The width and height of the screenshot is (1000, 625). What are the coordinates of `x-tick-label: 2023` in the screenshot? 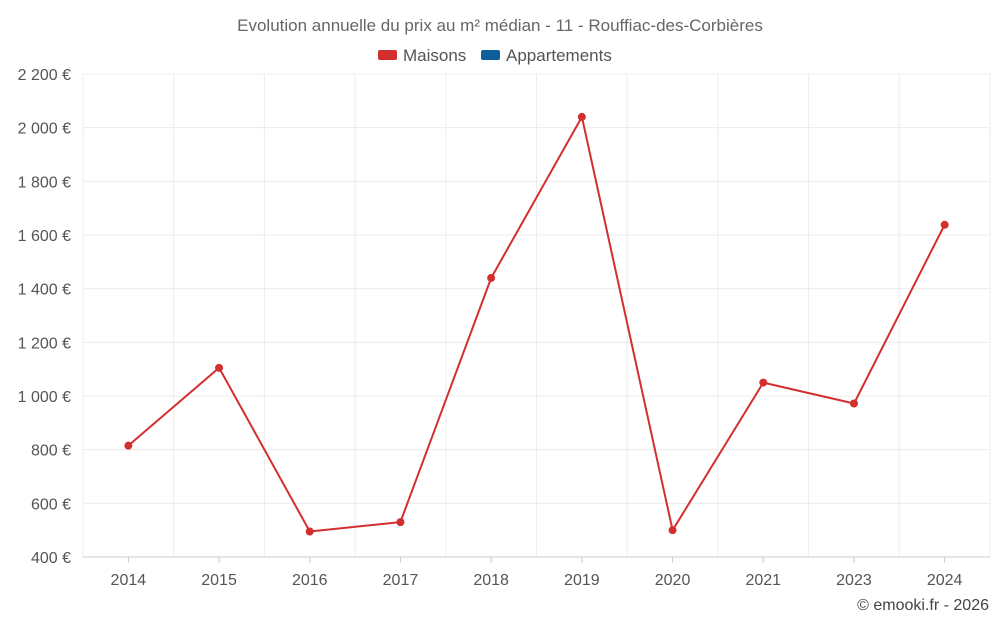 It's located at (854, 580).